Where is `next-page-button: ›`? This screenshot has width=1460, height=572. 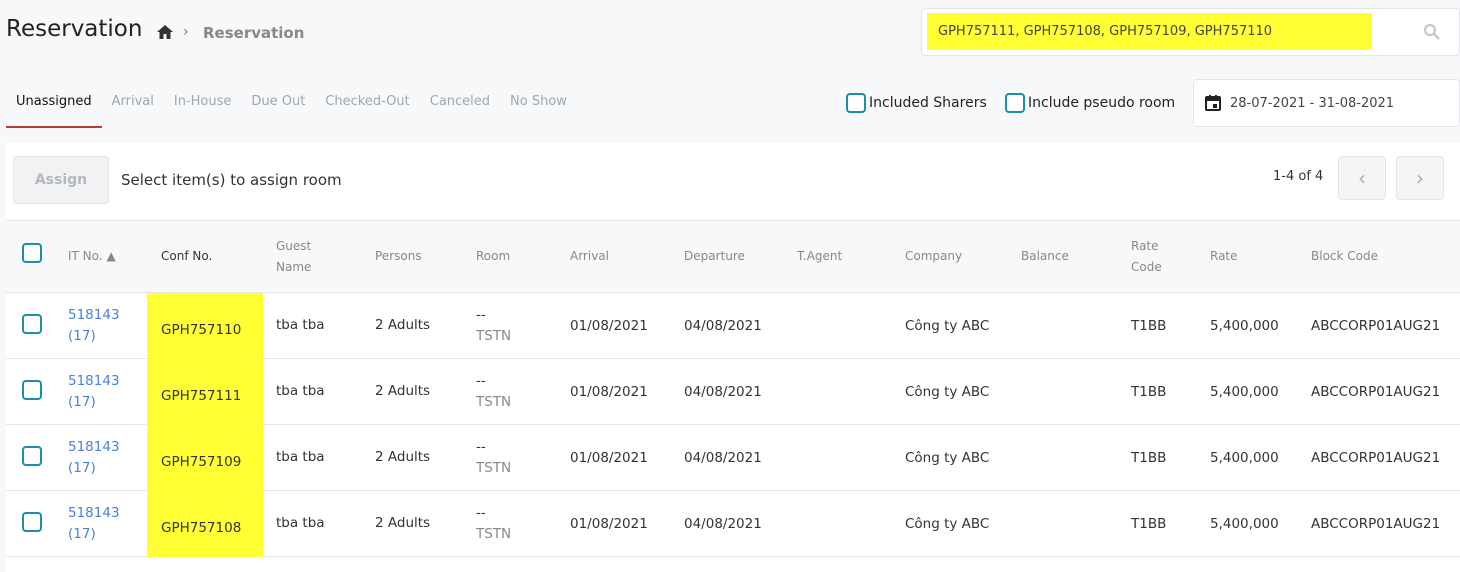 next-page-button: › is located at coordinates (1420, 178).